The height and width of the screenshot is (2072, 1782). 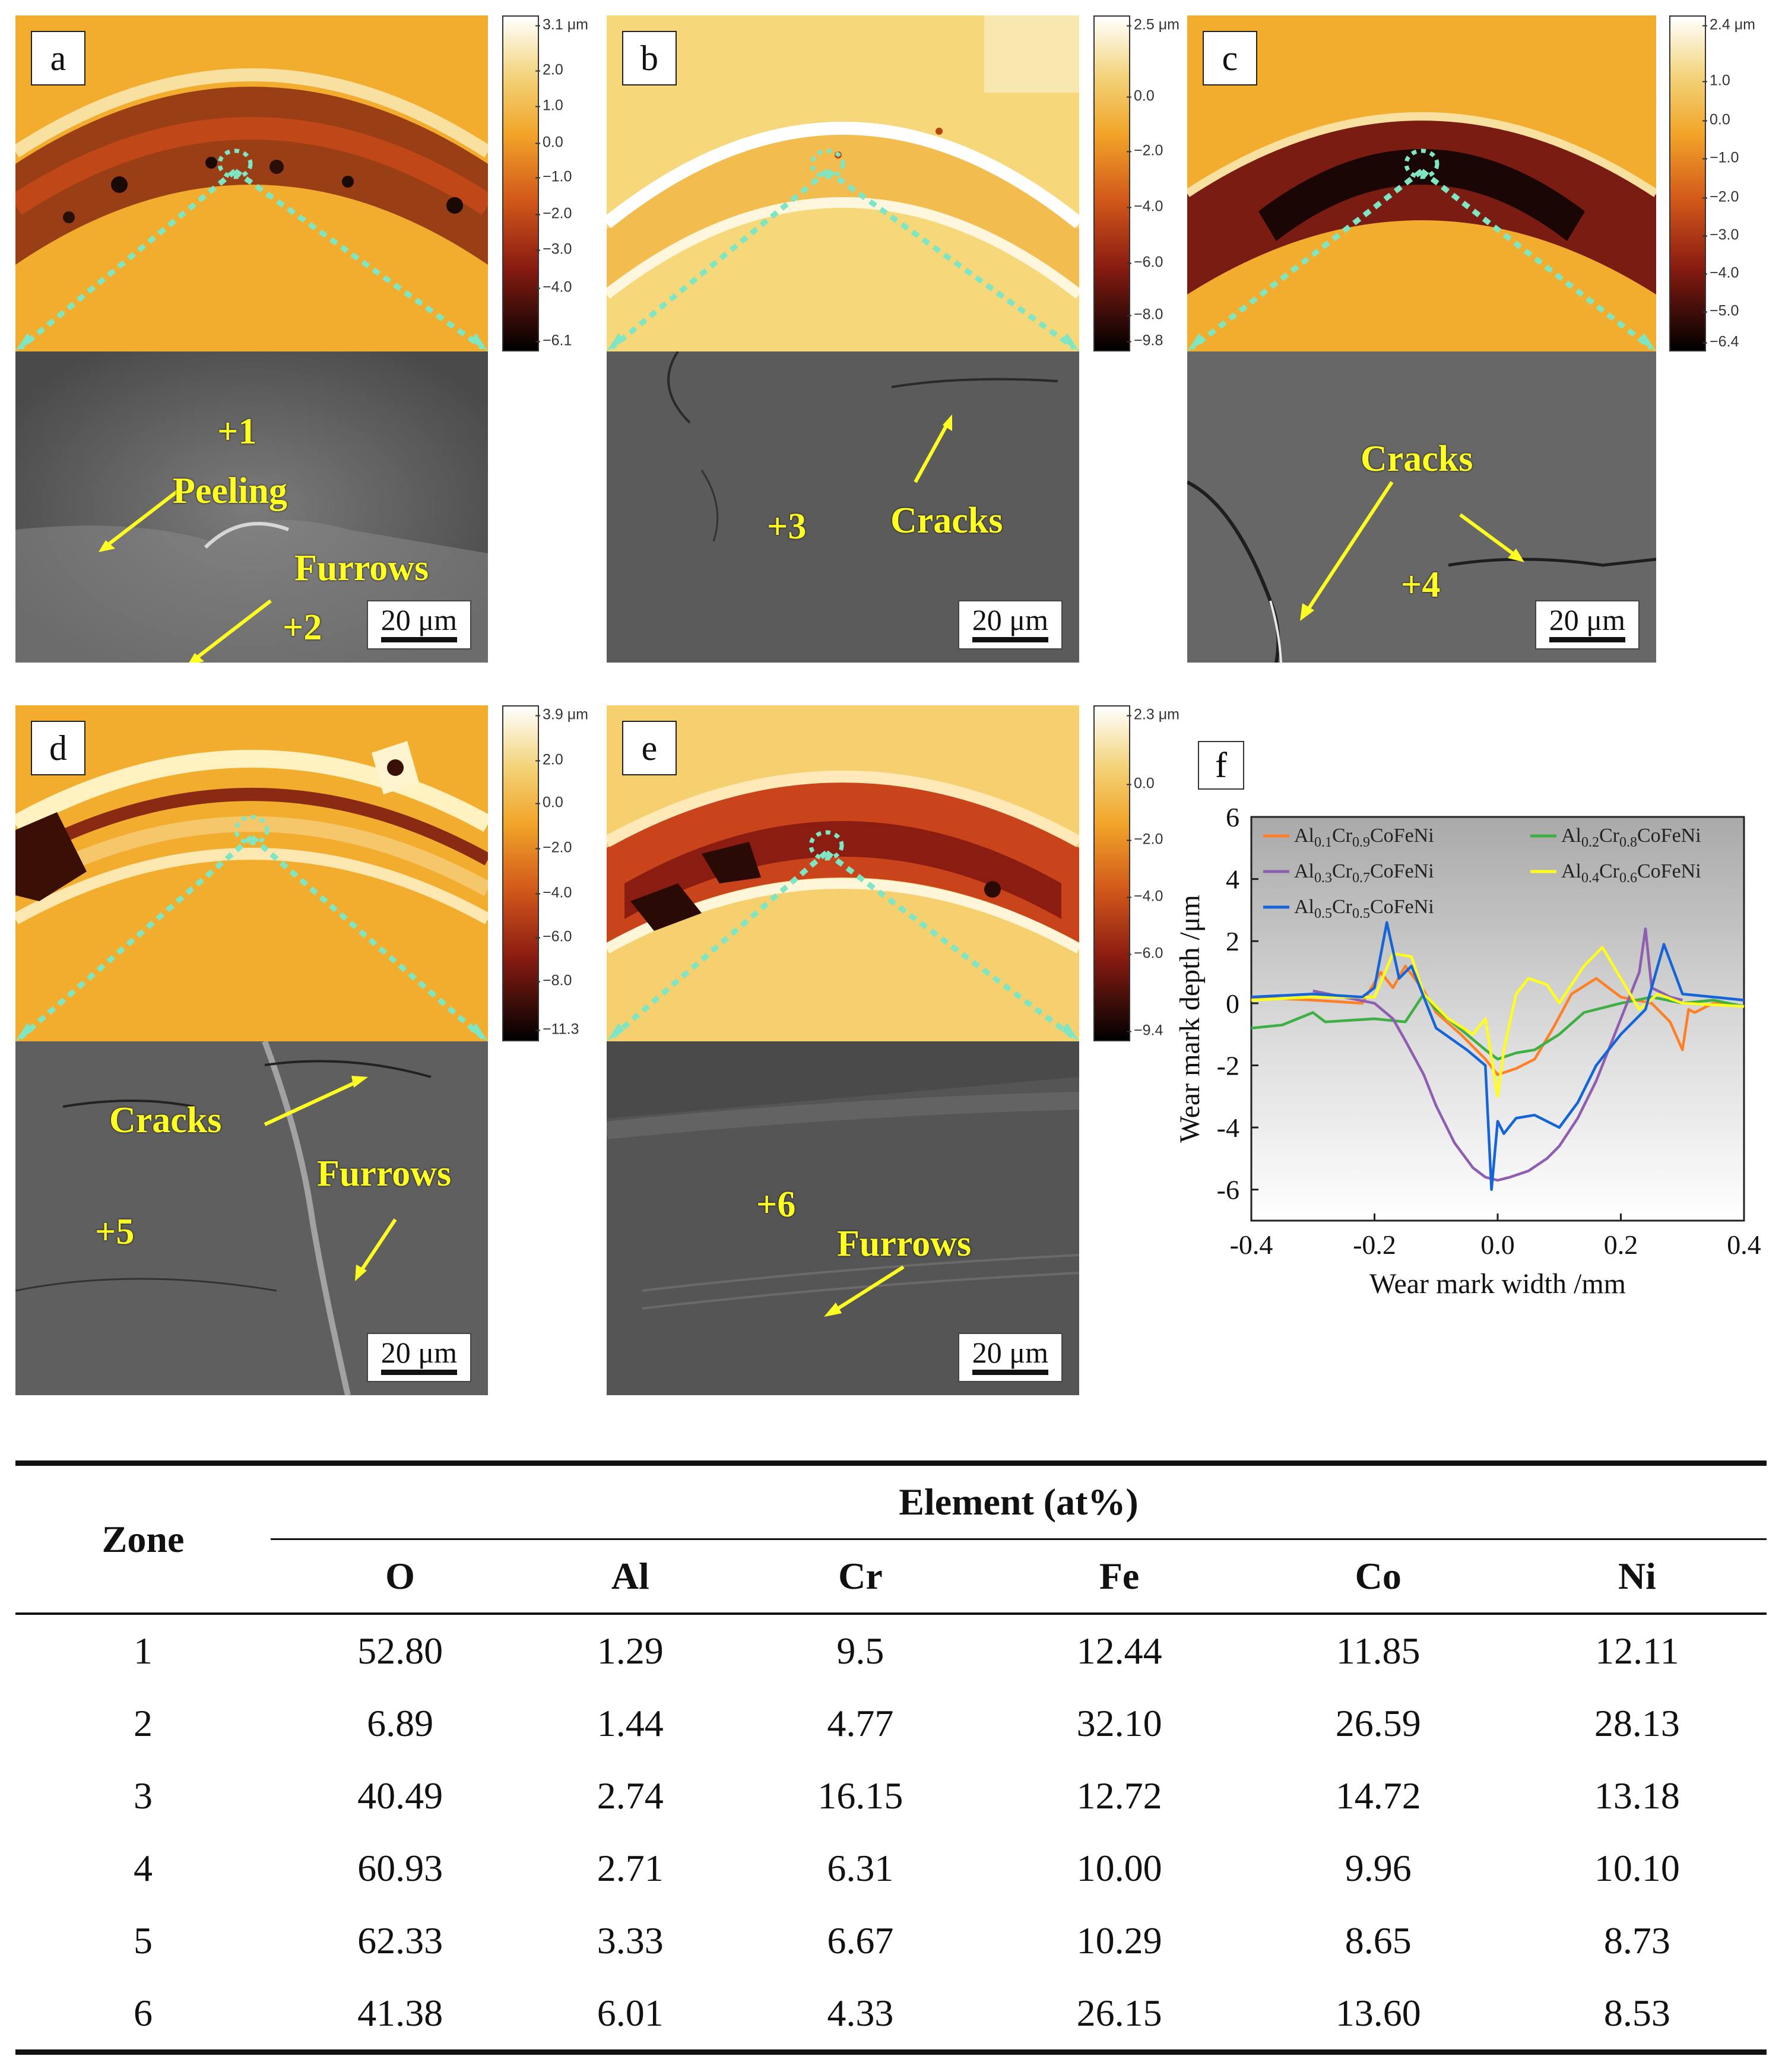 What do you see at coordinates (400, 1868) in the screenshot?
I see `value-cell: 60.93` at bounding box center [400, 1868].